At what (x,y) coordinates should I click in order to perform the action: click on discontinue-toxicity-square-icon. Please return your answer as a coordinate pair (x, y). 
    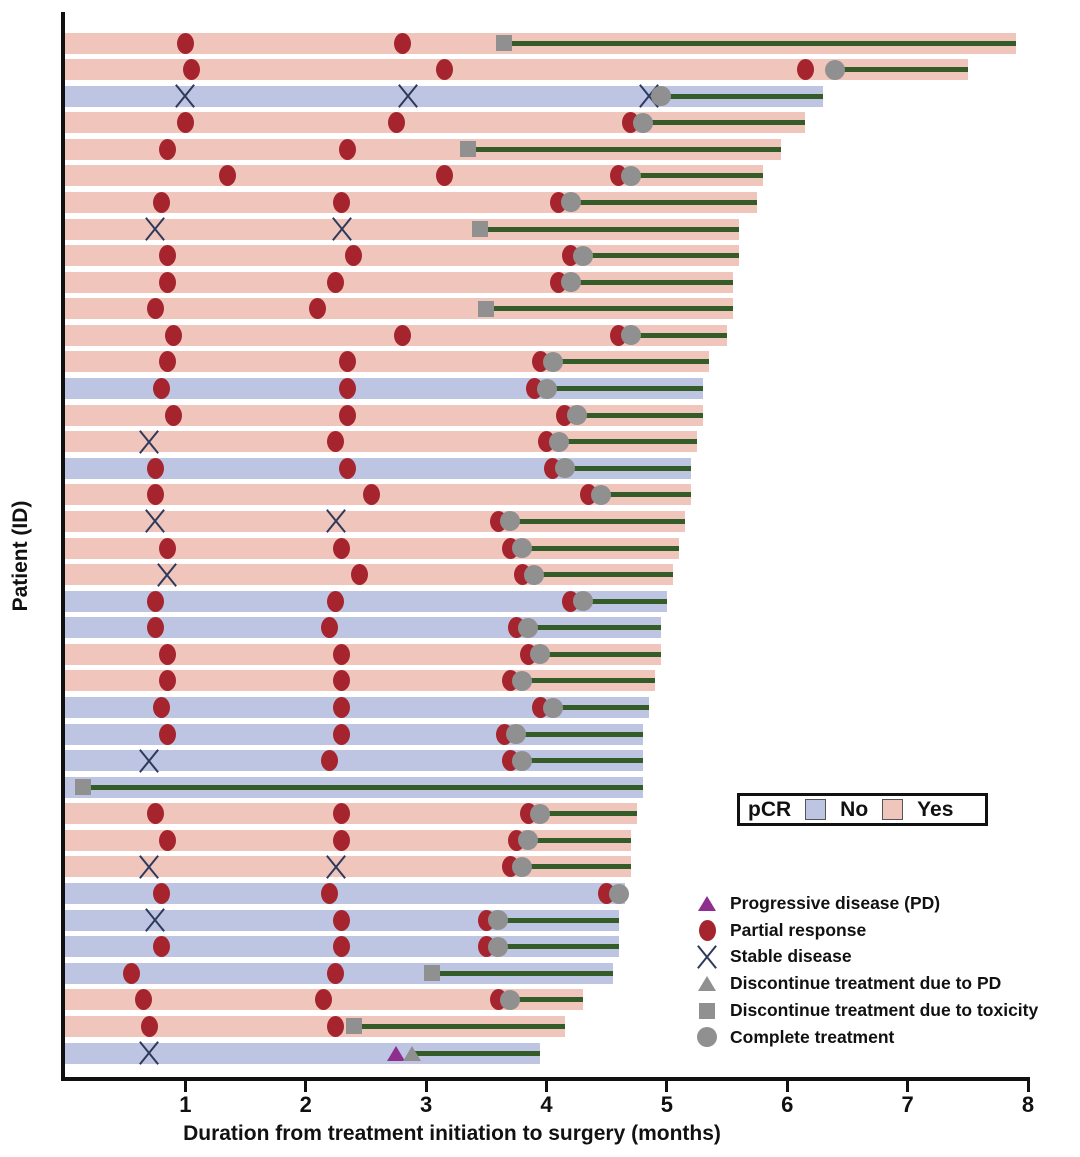
    Looking at the image, I should click on (707, 1010).